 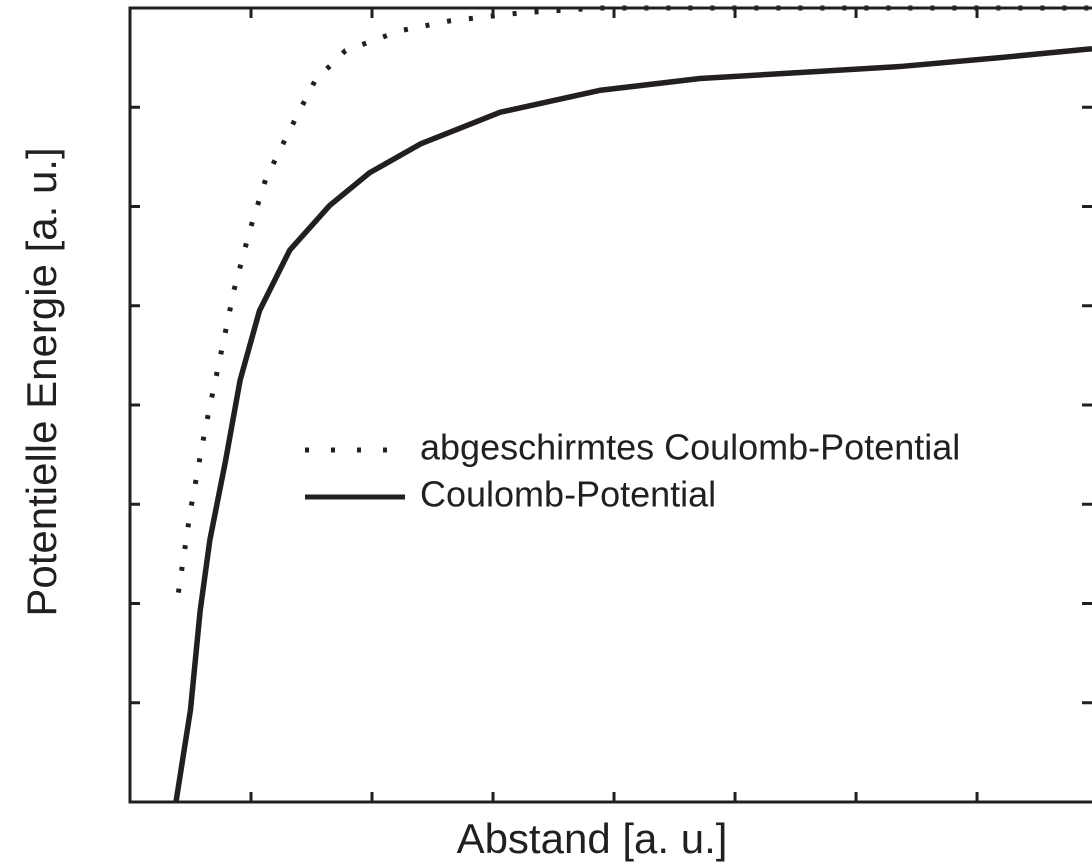 What do you see at coordinates (690, 447) in the screenshot?
I see `legend-label: abgeschirmtes Coulomb-Potential` at bounding box center [690, 447].